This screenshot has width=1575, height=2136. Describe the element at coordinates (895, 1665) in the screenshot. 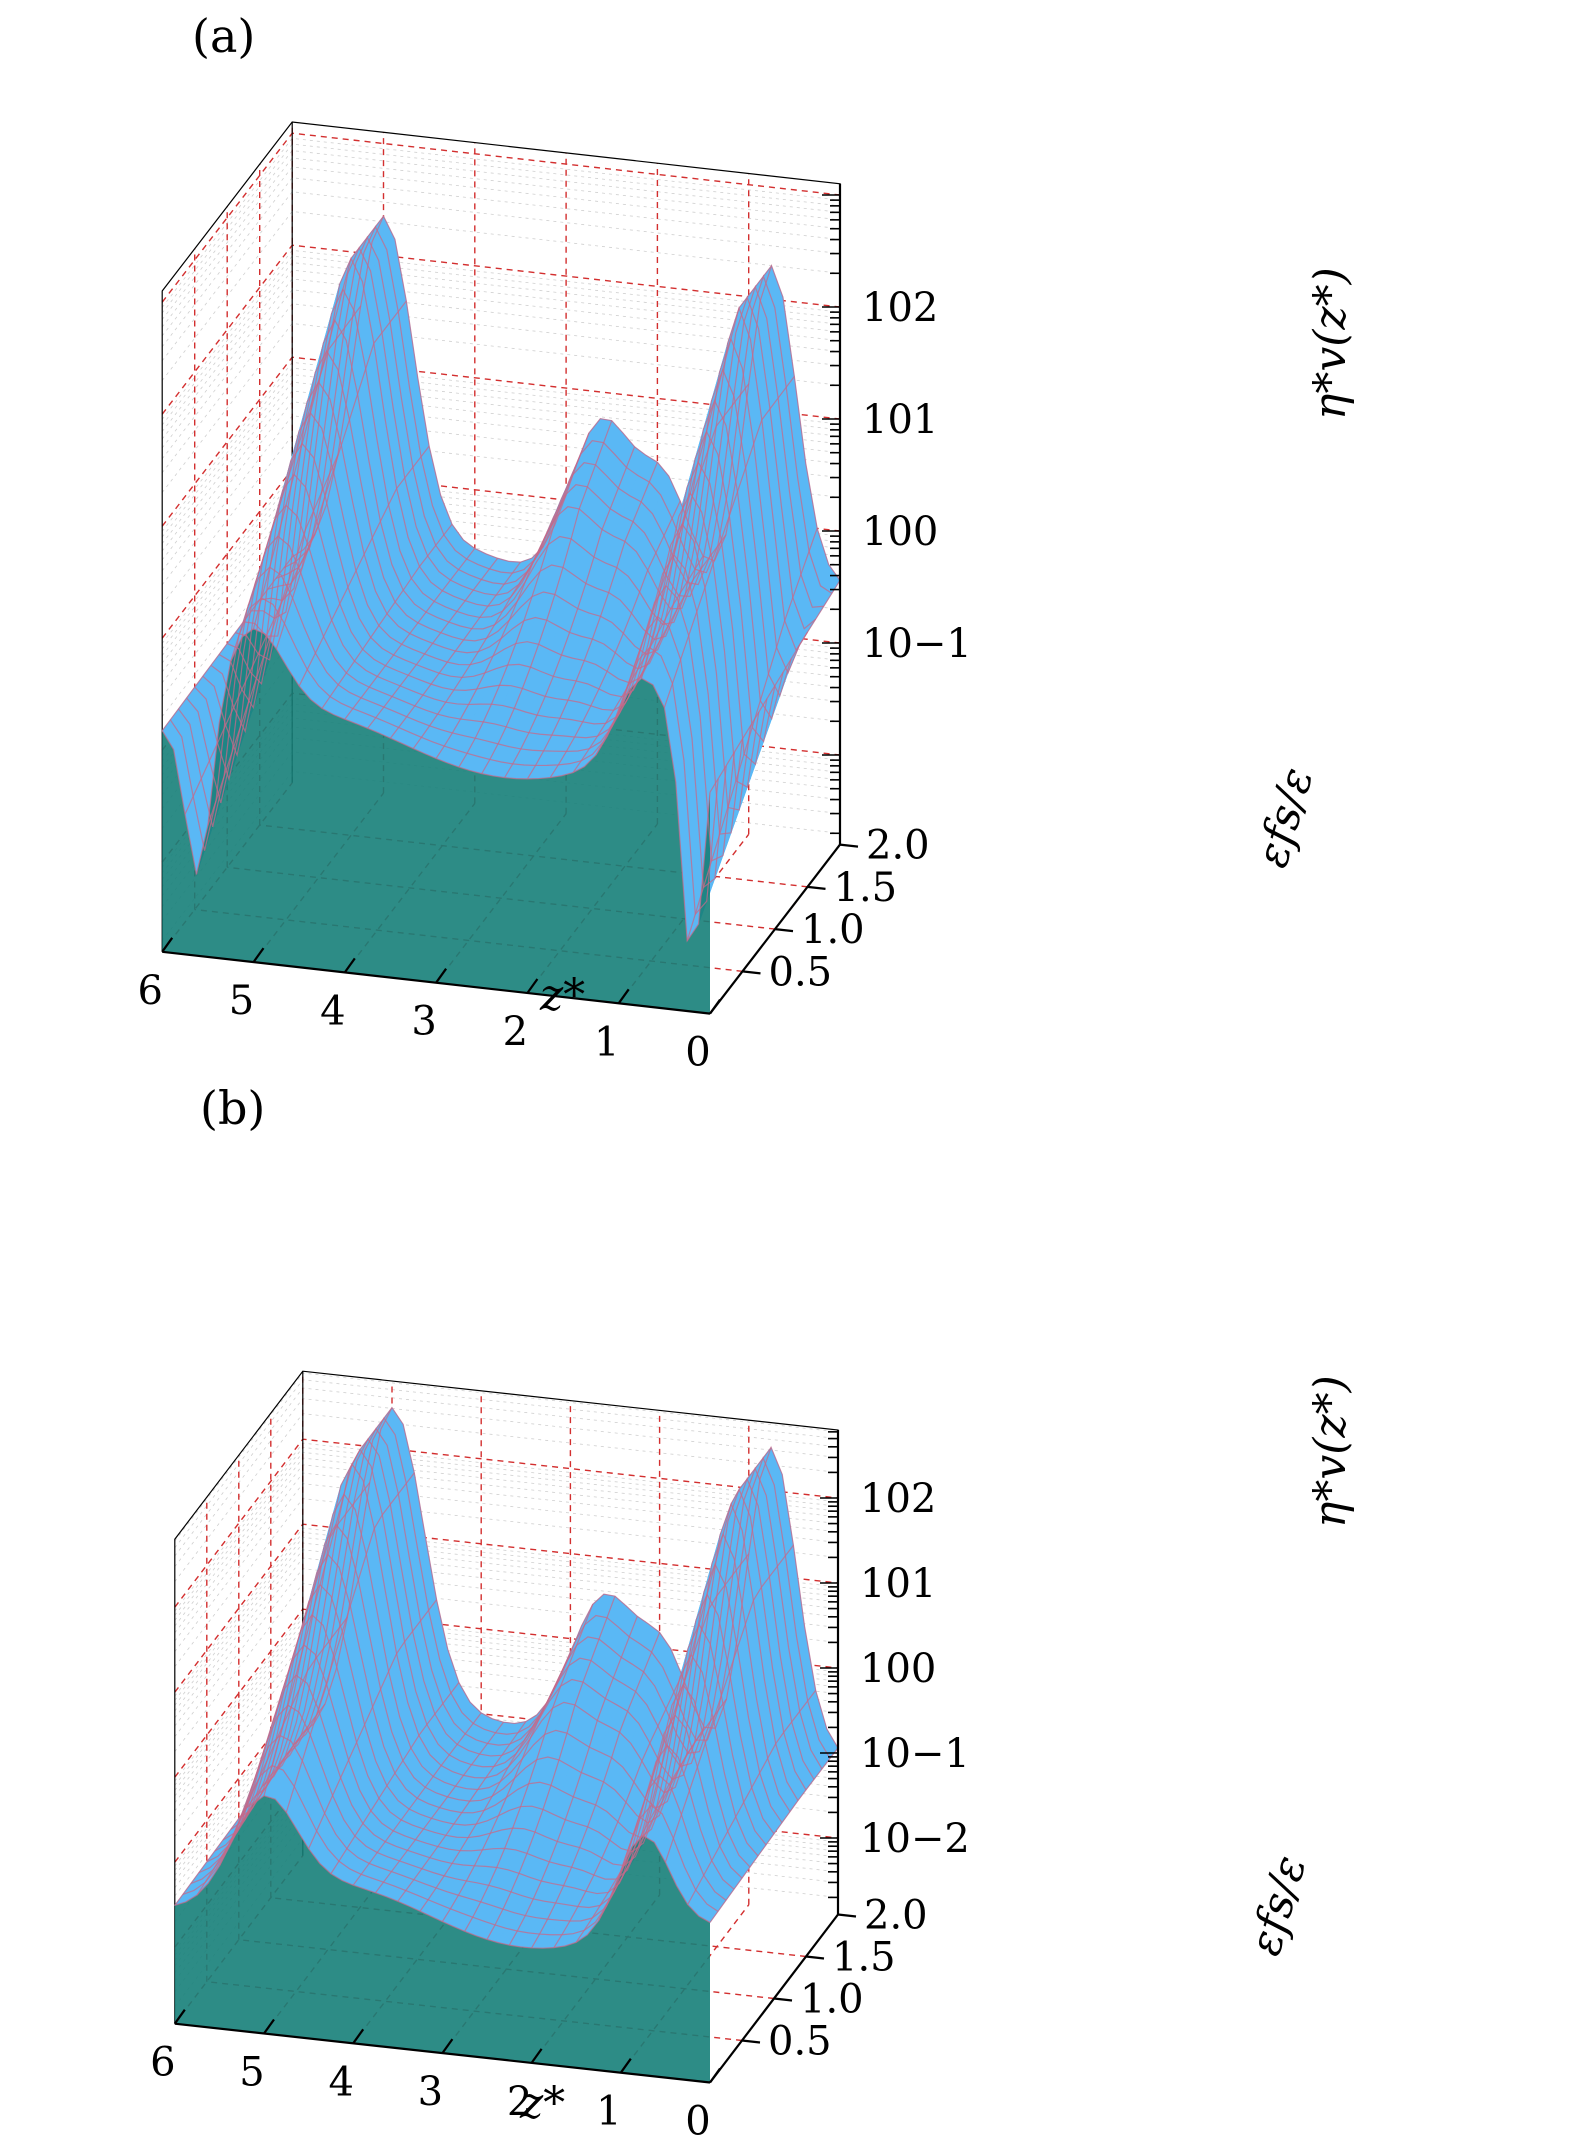

I see `chart-b-z-ticks: 10−2 10−1 100 101 102` at that location.